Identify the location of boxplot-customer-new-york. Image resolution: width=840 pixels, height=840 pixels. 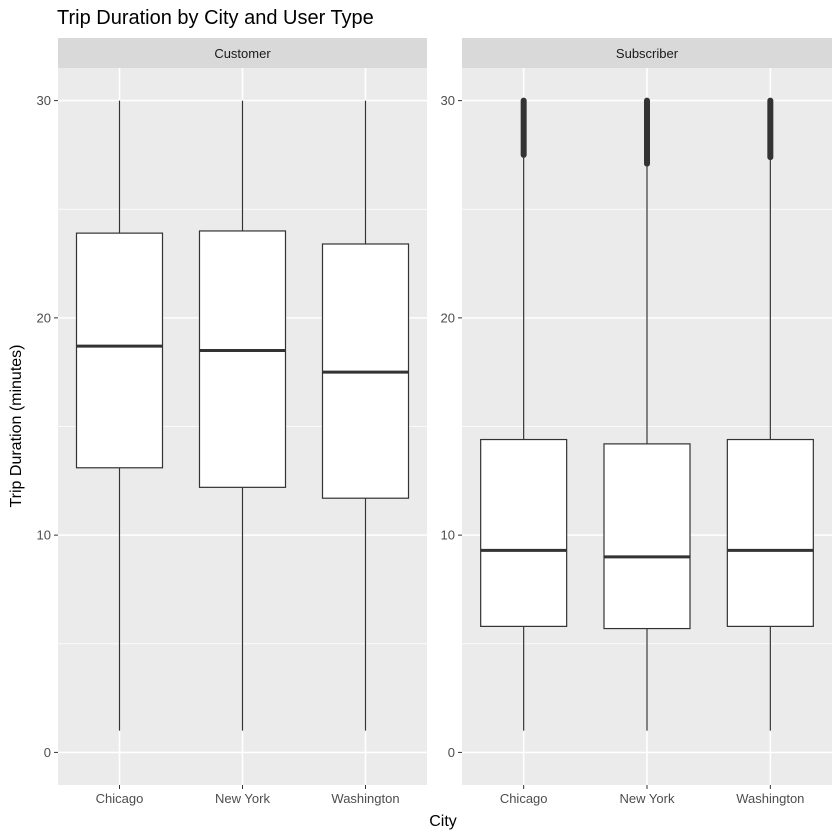
(242, 415).